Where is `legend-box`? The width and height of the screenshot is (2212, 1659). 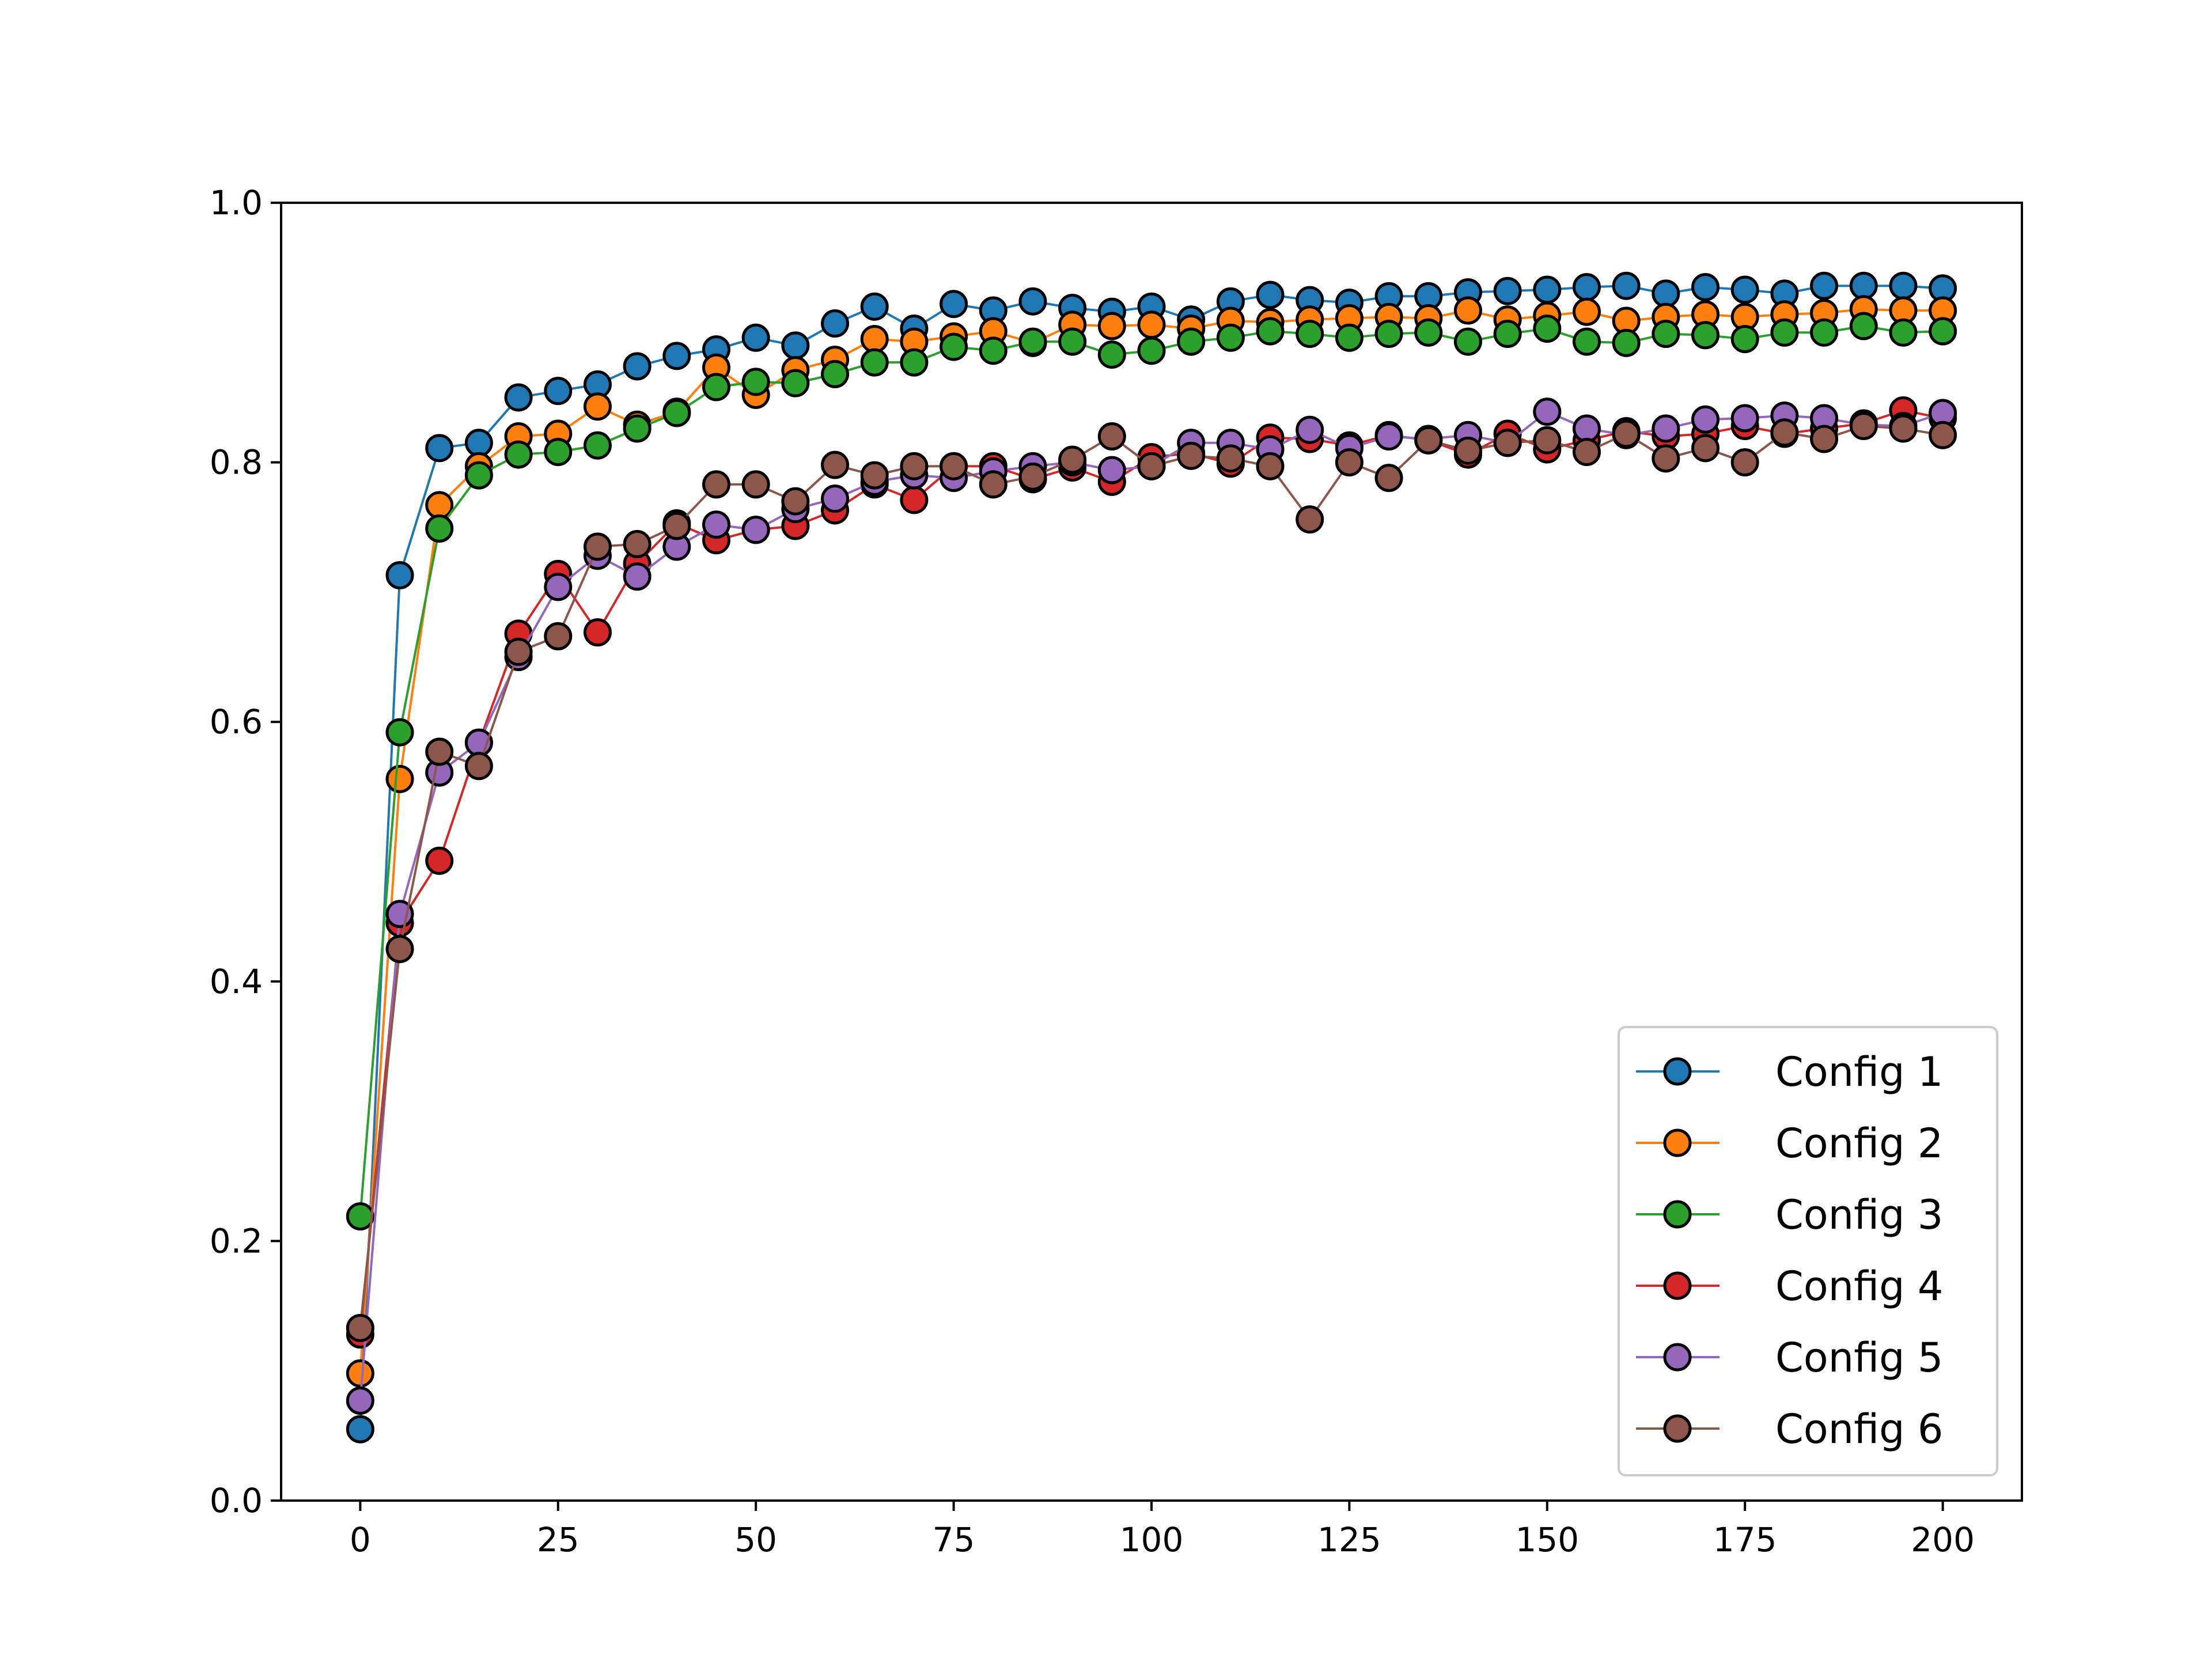 legend-box is located at coordinates (1808, 1251).